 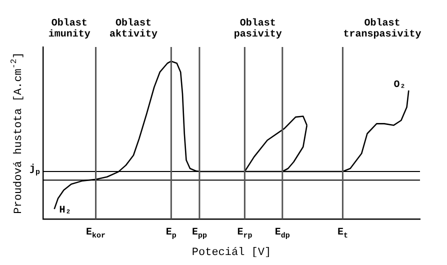 I want to click on x-axis-title: Poteciál [V], so click(x=232, y=252).